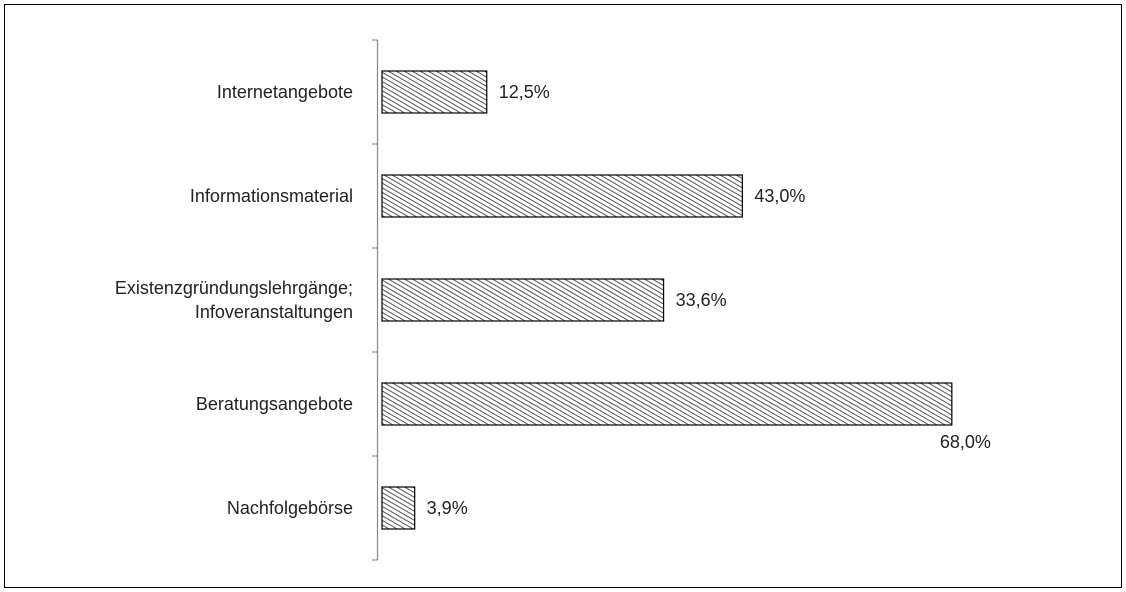 The height and width of the screenshot is (592, 1126). Describe the element at coordinates (780, 196) in the screenshot. I see `value-label: 43,0%` at that location.